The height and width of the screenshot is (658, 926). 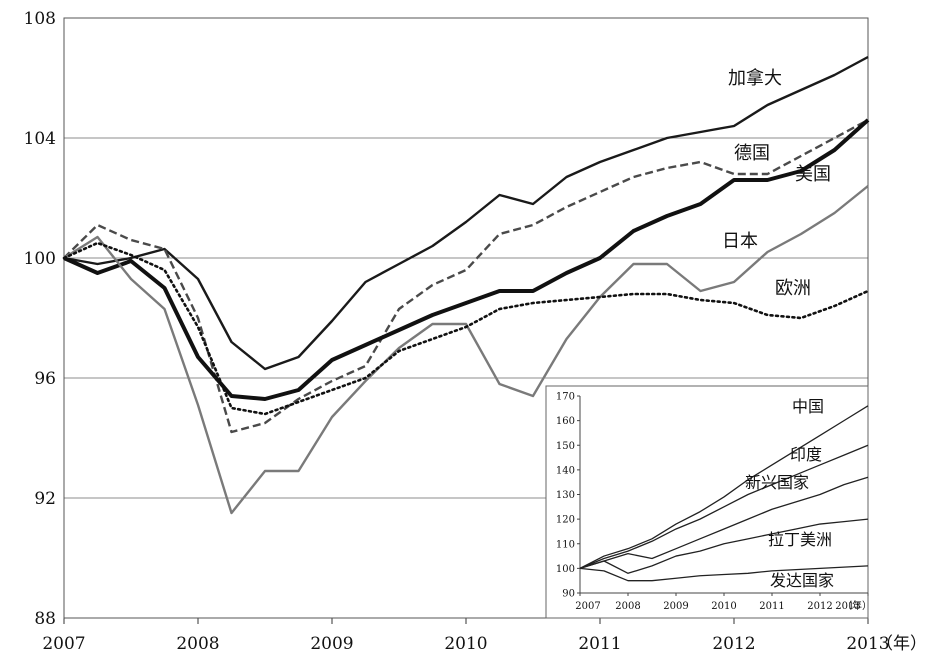 I want to click on series-label-0: 加拿大, so click(x=755, y=78).